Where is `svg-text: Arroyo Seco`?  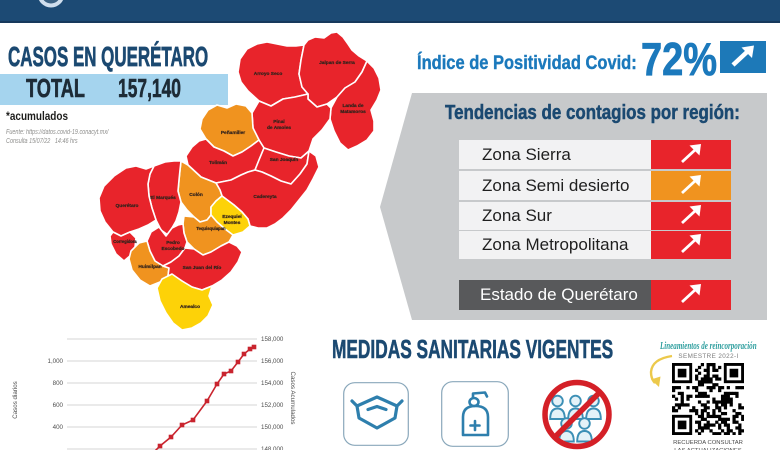 svg-text: Arroyo Seco is located at coordinates (268, 74).